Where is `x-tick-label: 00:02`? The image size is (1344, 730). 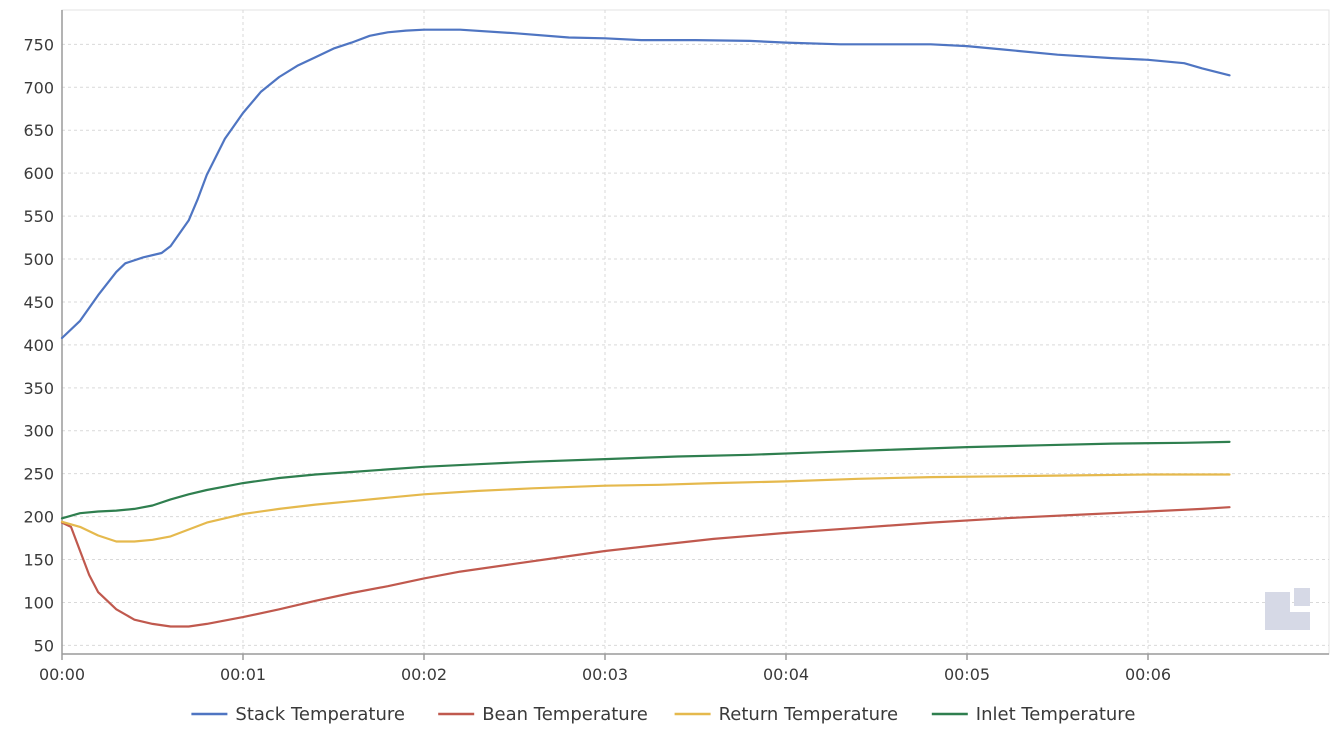
x-tick-label: 00:02 is located at coordinates (424, 674).